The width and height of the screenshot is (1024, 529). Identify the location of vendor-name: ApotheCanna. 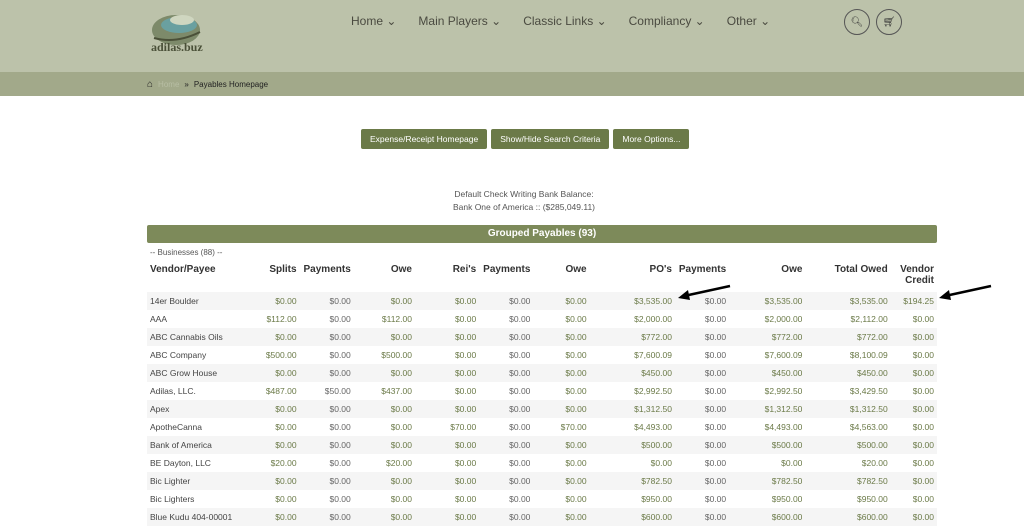
(176, 427).